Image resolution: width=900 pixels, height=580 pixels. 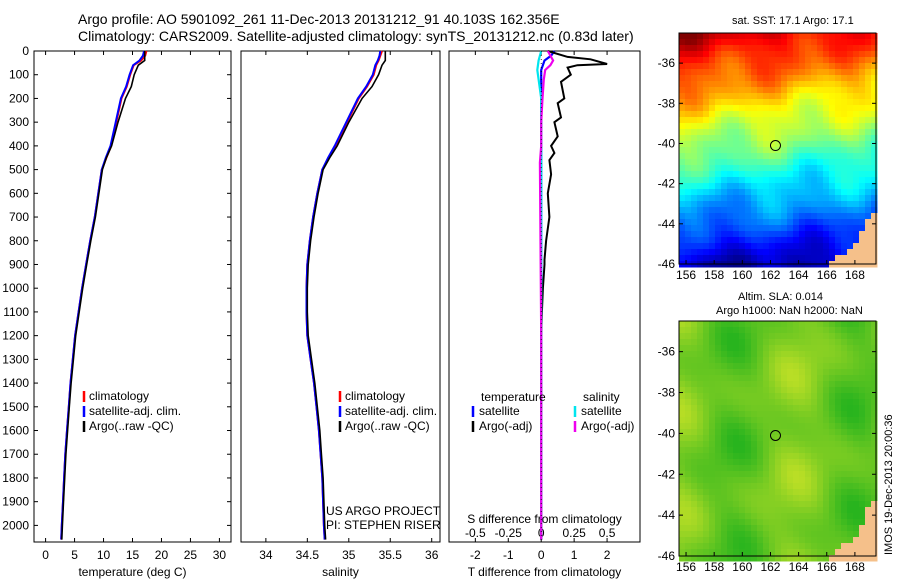 What do you see at coordinates (391, 555) in the screenshot?
I see `x-tick-label: 35.5` at bounding box center [391, 555].